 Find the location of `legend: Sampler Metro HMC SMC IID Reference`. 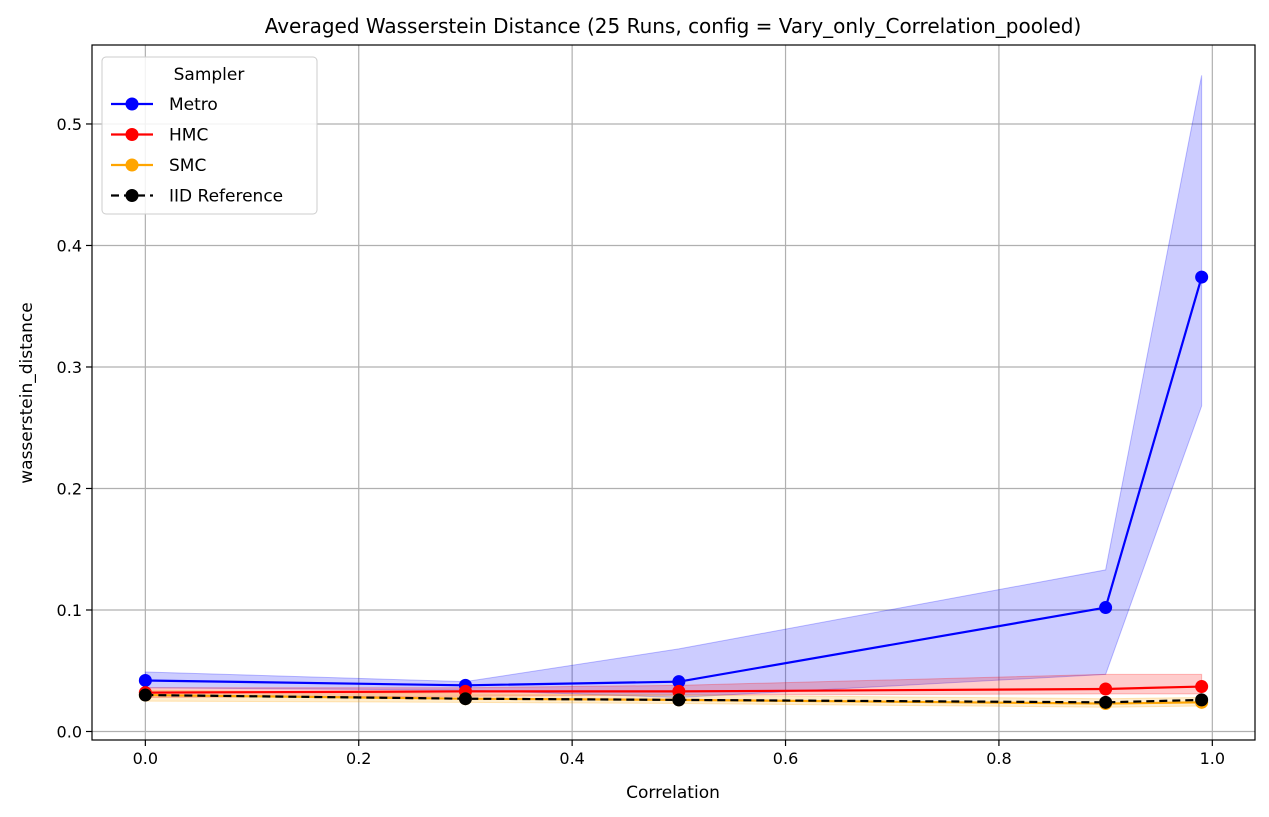

legend: Sampler Metro HMC SMC IID Reference is located at coordinates (209, 135).